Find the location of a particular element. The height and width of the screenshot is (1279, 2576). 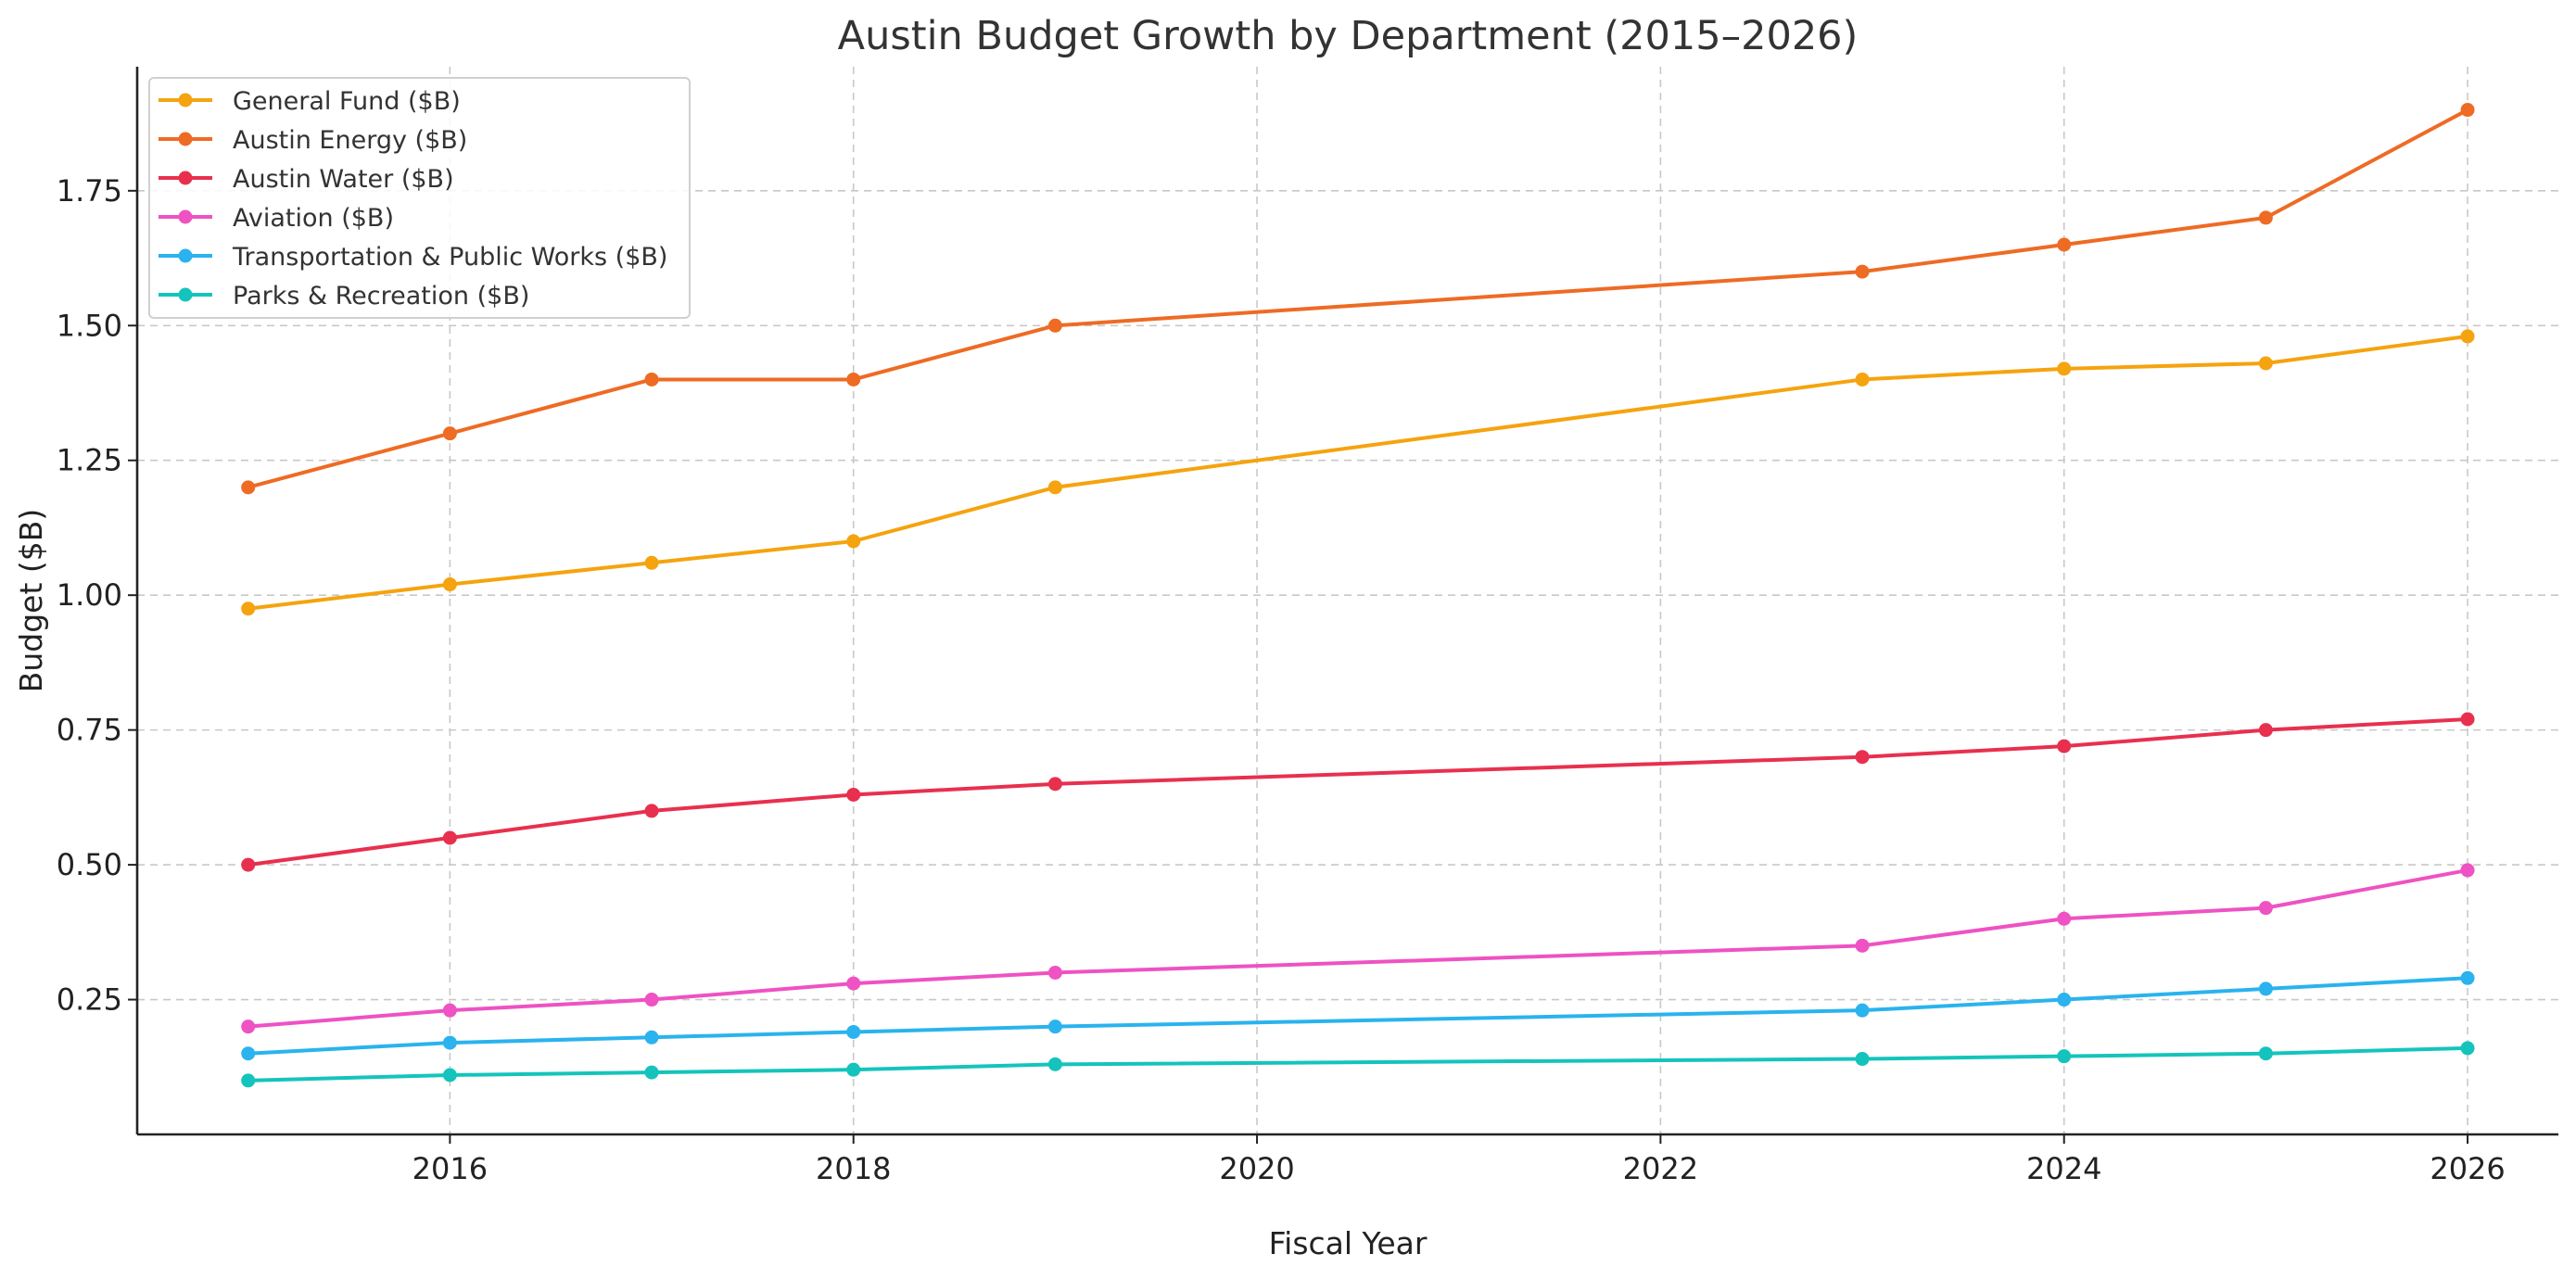

legend-entry: Aviation ($B) is located at coordinates (277, 218).